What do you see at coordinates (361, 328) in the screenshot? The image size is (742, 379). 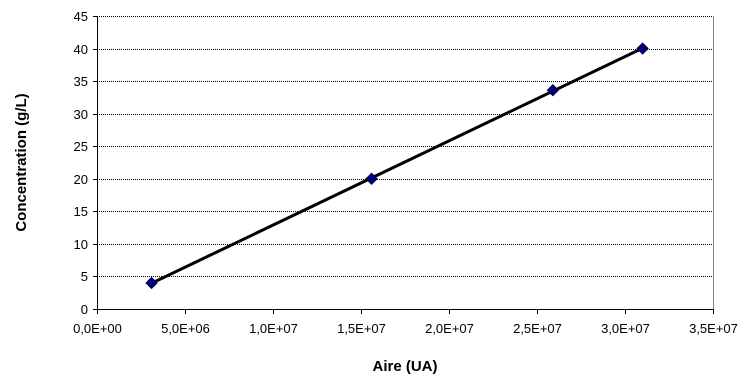 I see `x-tick-label: 1,5E+07` at bounding box center [361, 328].